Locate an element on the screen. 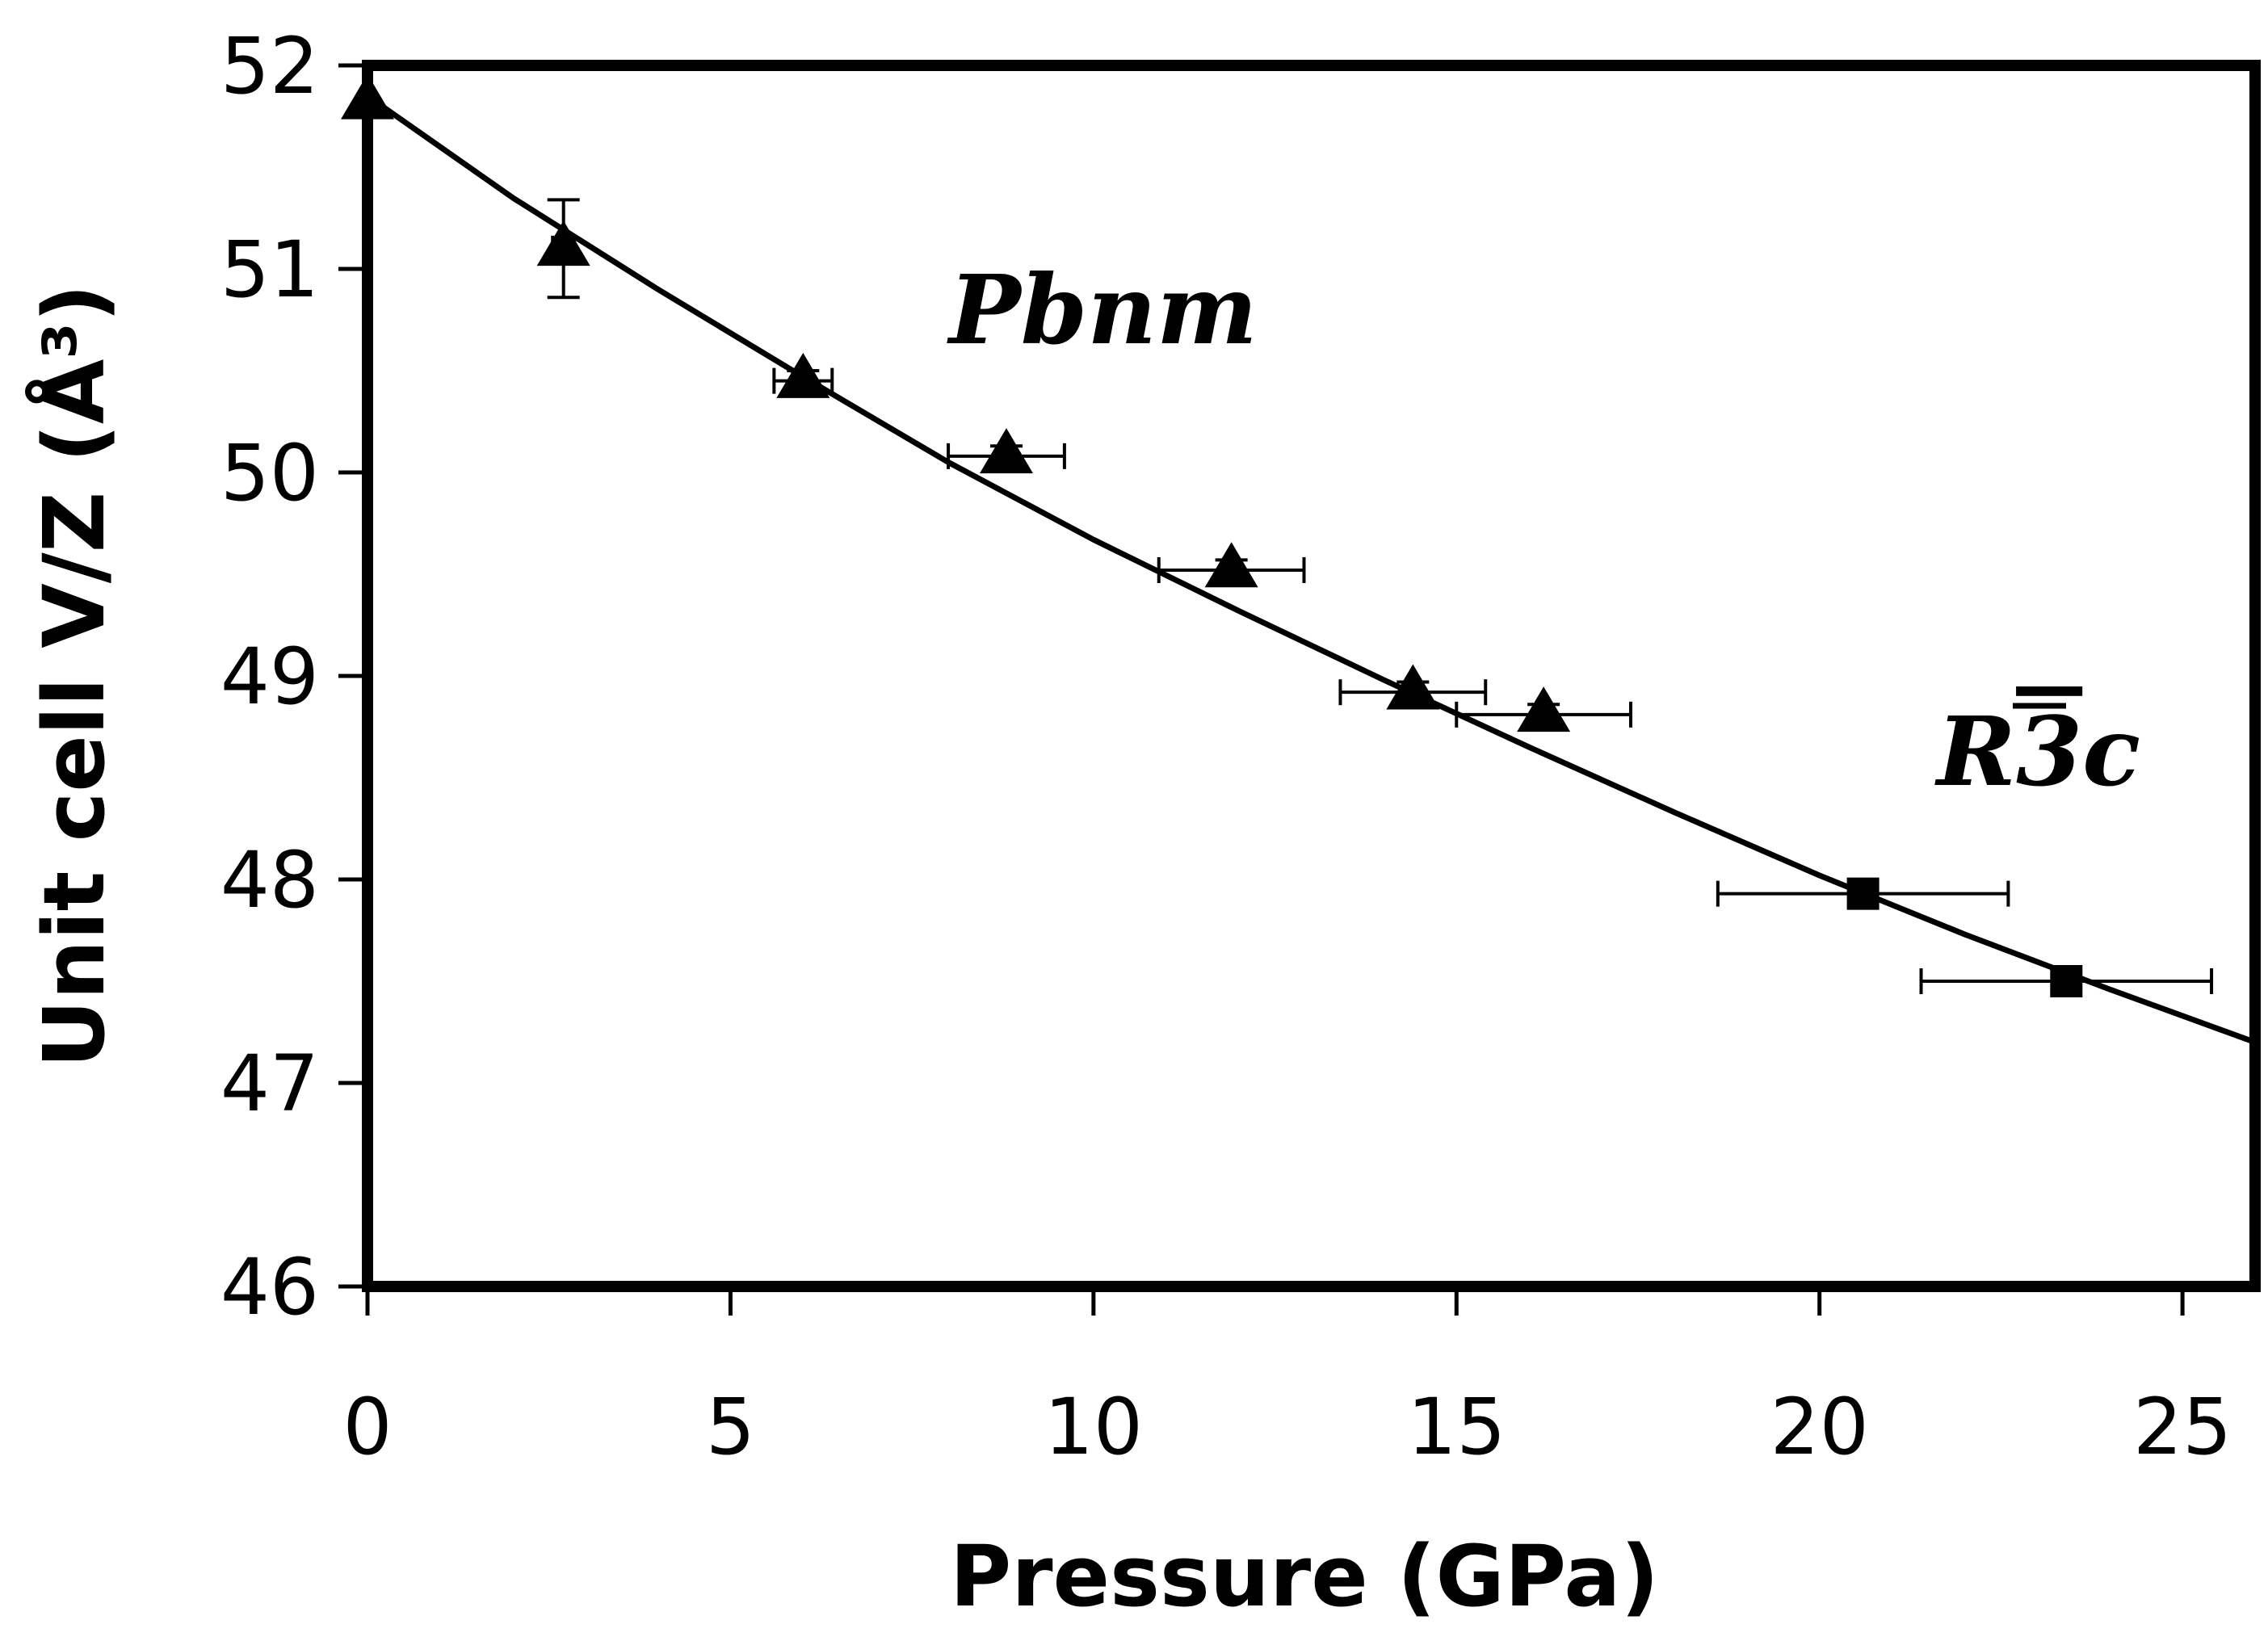 This screenshot has height=1641, width=2268. phase-label-r3c-r: R is located at coordinates (1975, 751).